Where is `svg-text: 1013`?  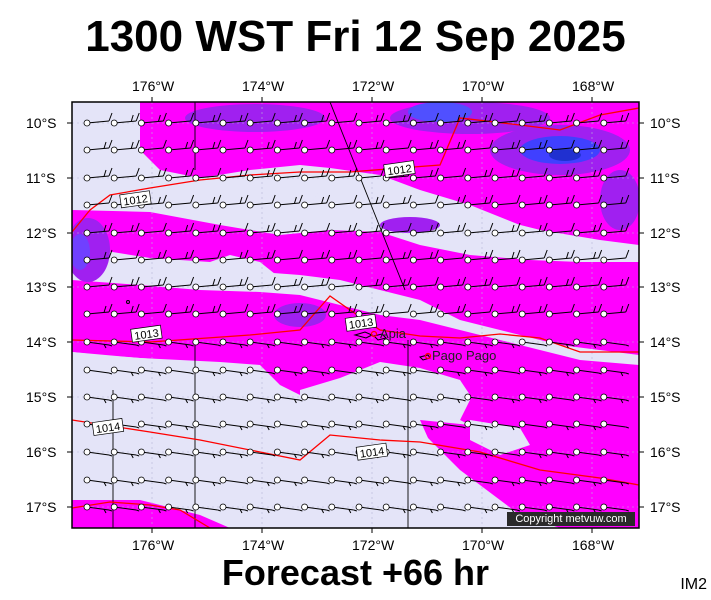
svg-text: 1013 is located at coordinates (361, 324).